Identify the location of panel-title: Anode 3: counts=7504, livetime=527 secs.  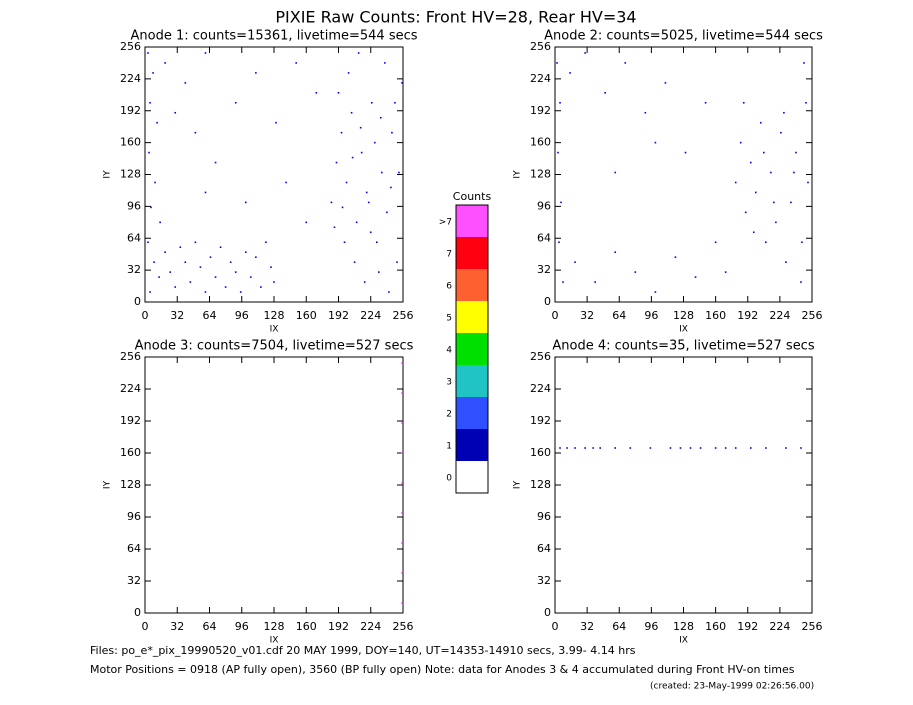
(274, 346).